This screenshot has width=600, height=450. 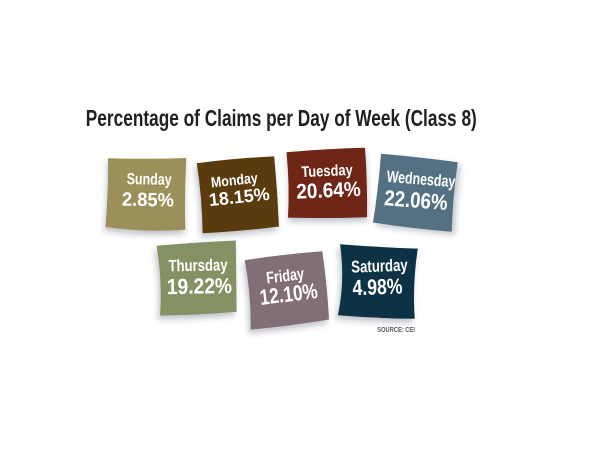 What do you see at coordinates (199, 286) in the screenshot?
I see `svg-text: 19.22%` at bounding box center [199, 286].